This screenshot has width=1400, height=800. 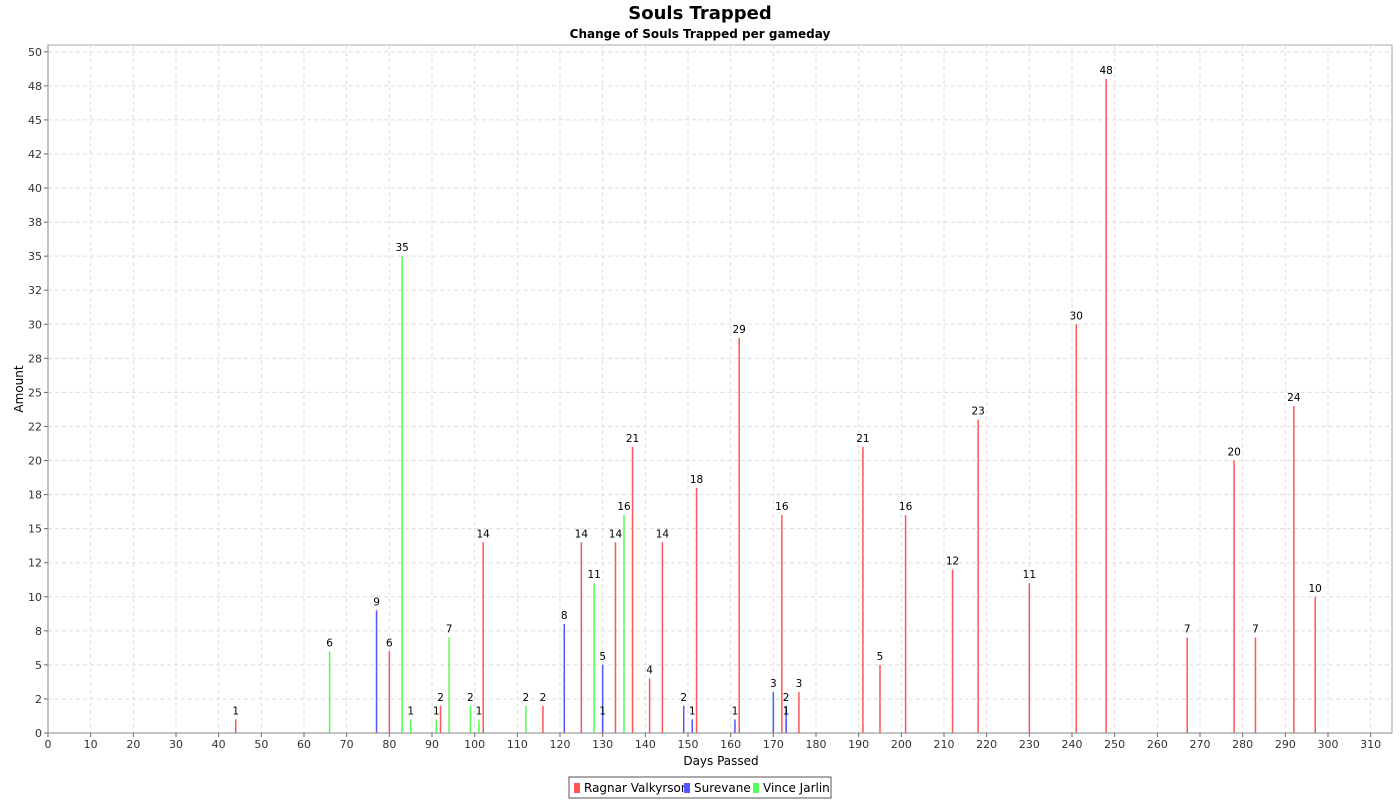 I want to click on data-label: 29, so click(x=739, y=330).